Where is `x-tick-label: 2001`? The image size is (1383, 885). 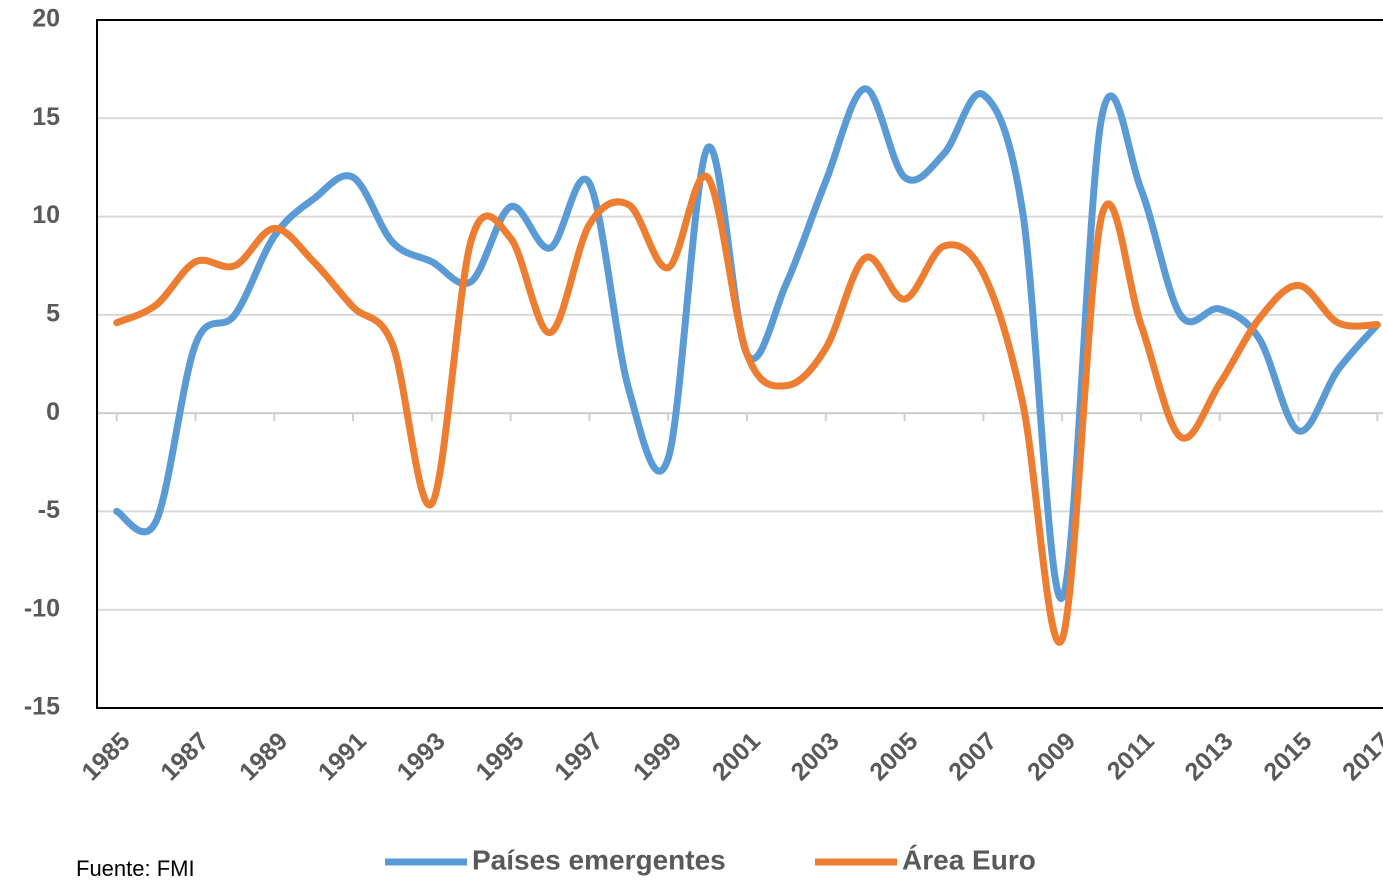 x-tick-label: 2001 is located at coordinates (736, 756).